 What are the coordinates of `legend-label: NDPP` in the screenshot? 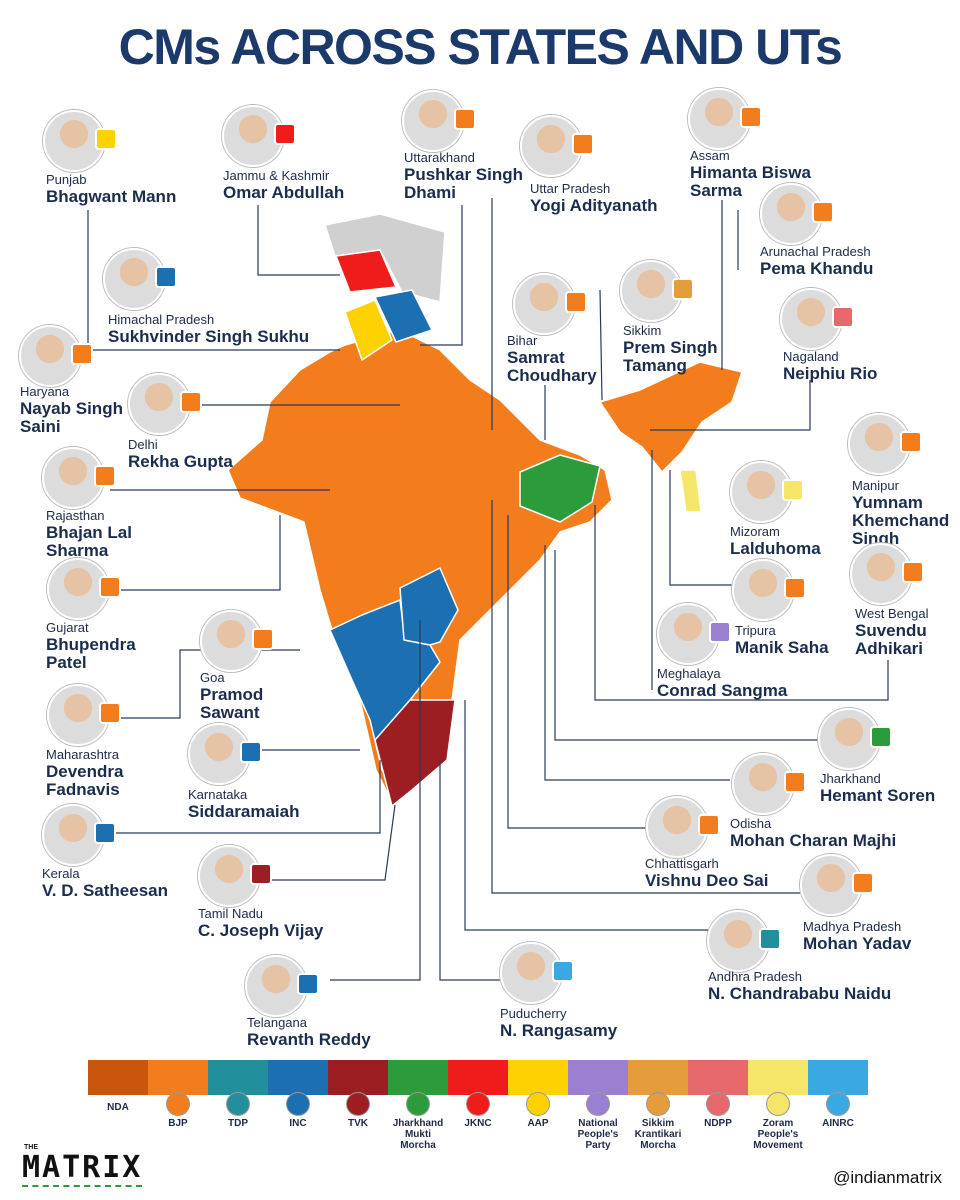 It's located at (718, 1123).